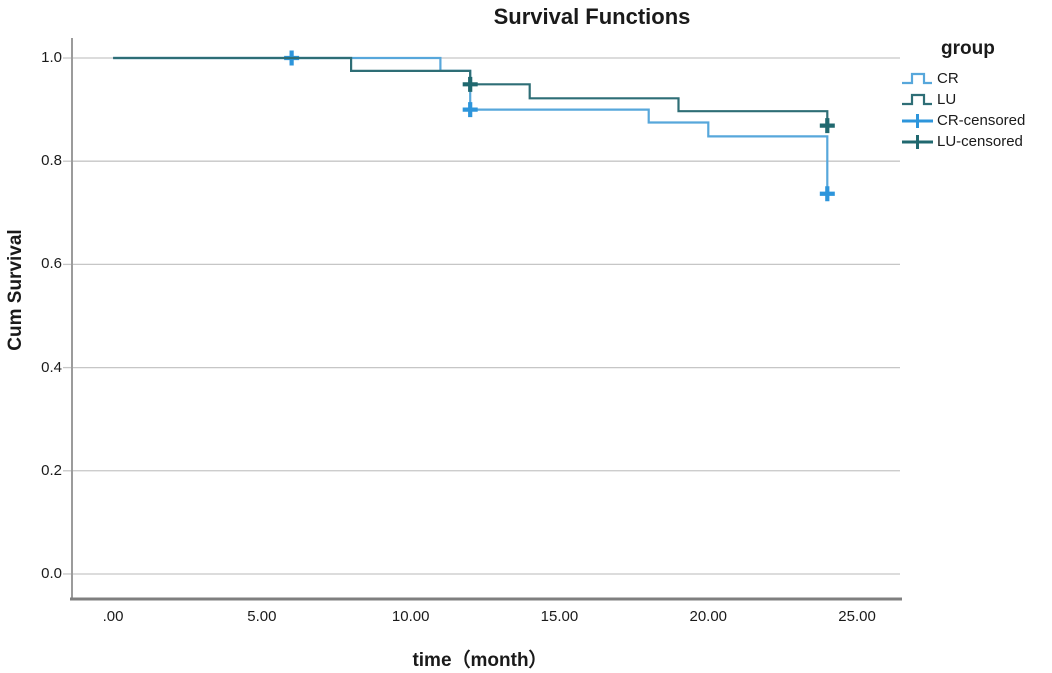  Describe the element at coordinates (963, 78) in the screenshot. I see `legend-item-cr: CR` at that location.